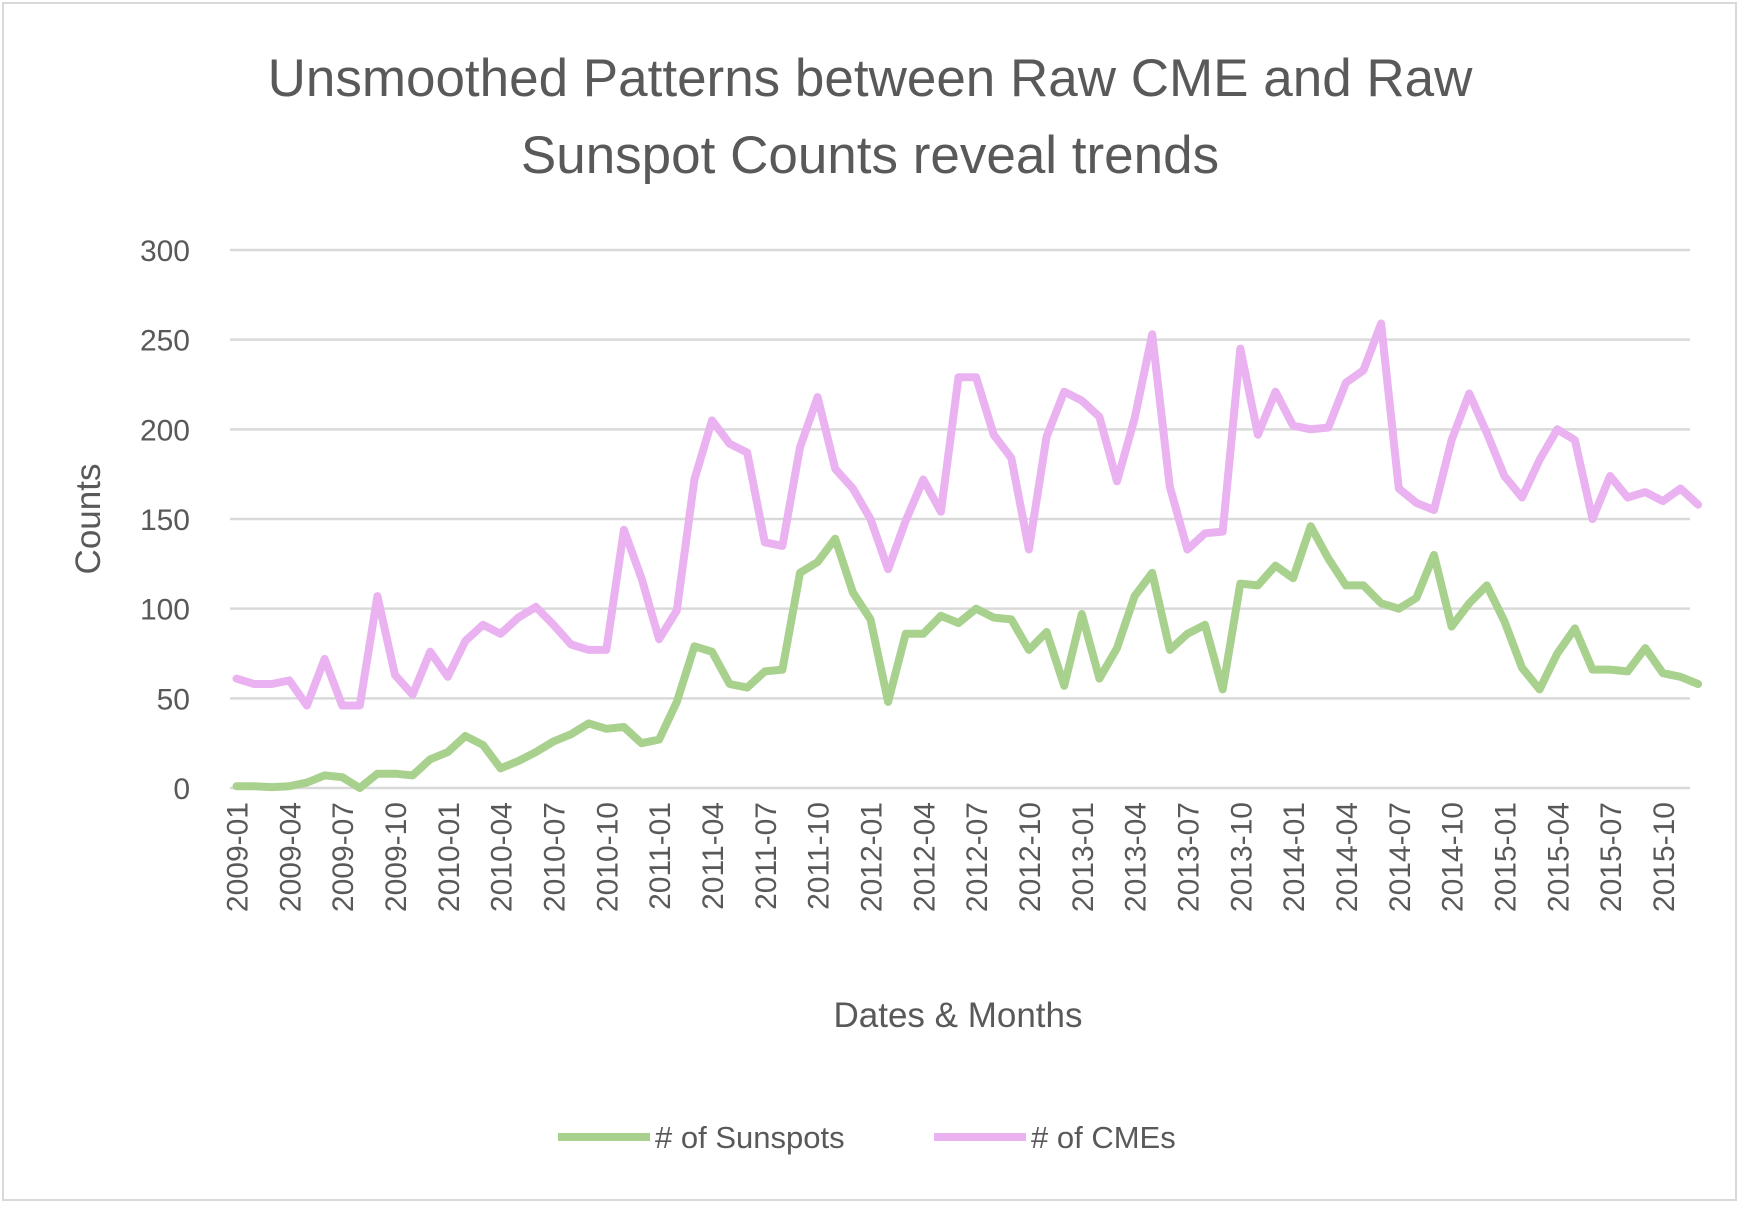  What do you see at coordinates (1347, 857) in the screenshot?
I see `x-tick-label: 2014-04` at bounding box center [1347, 857].